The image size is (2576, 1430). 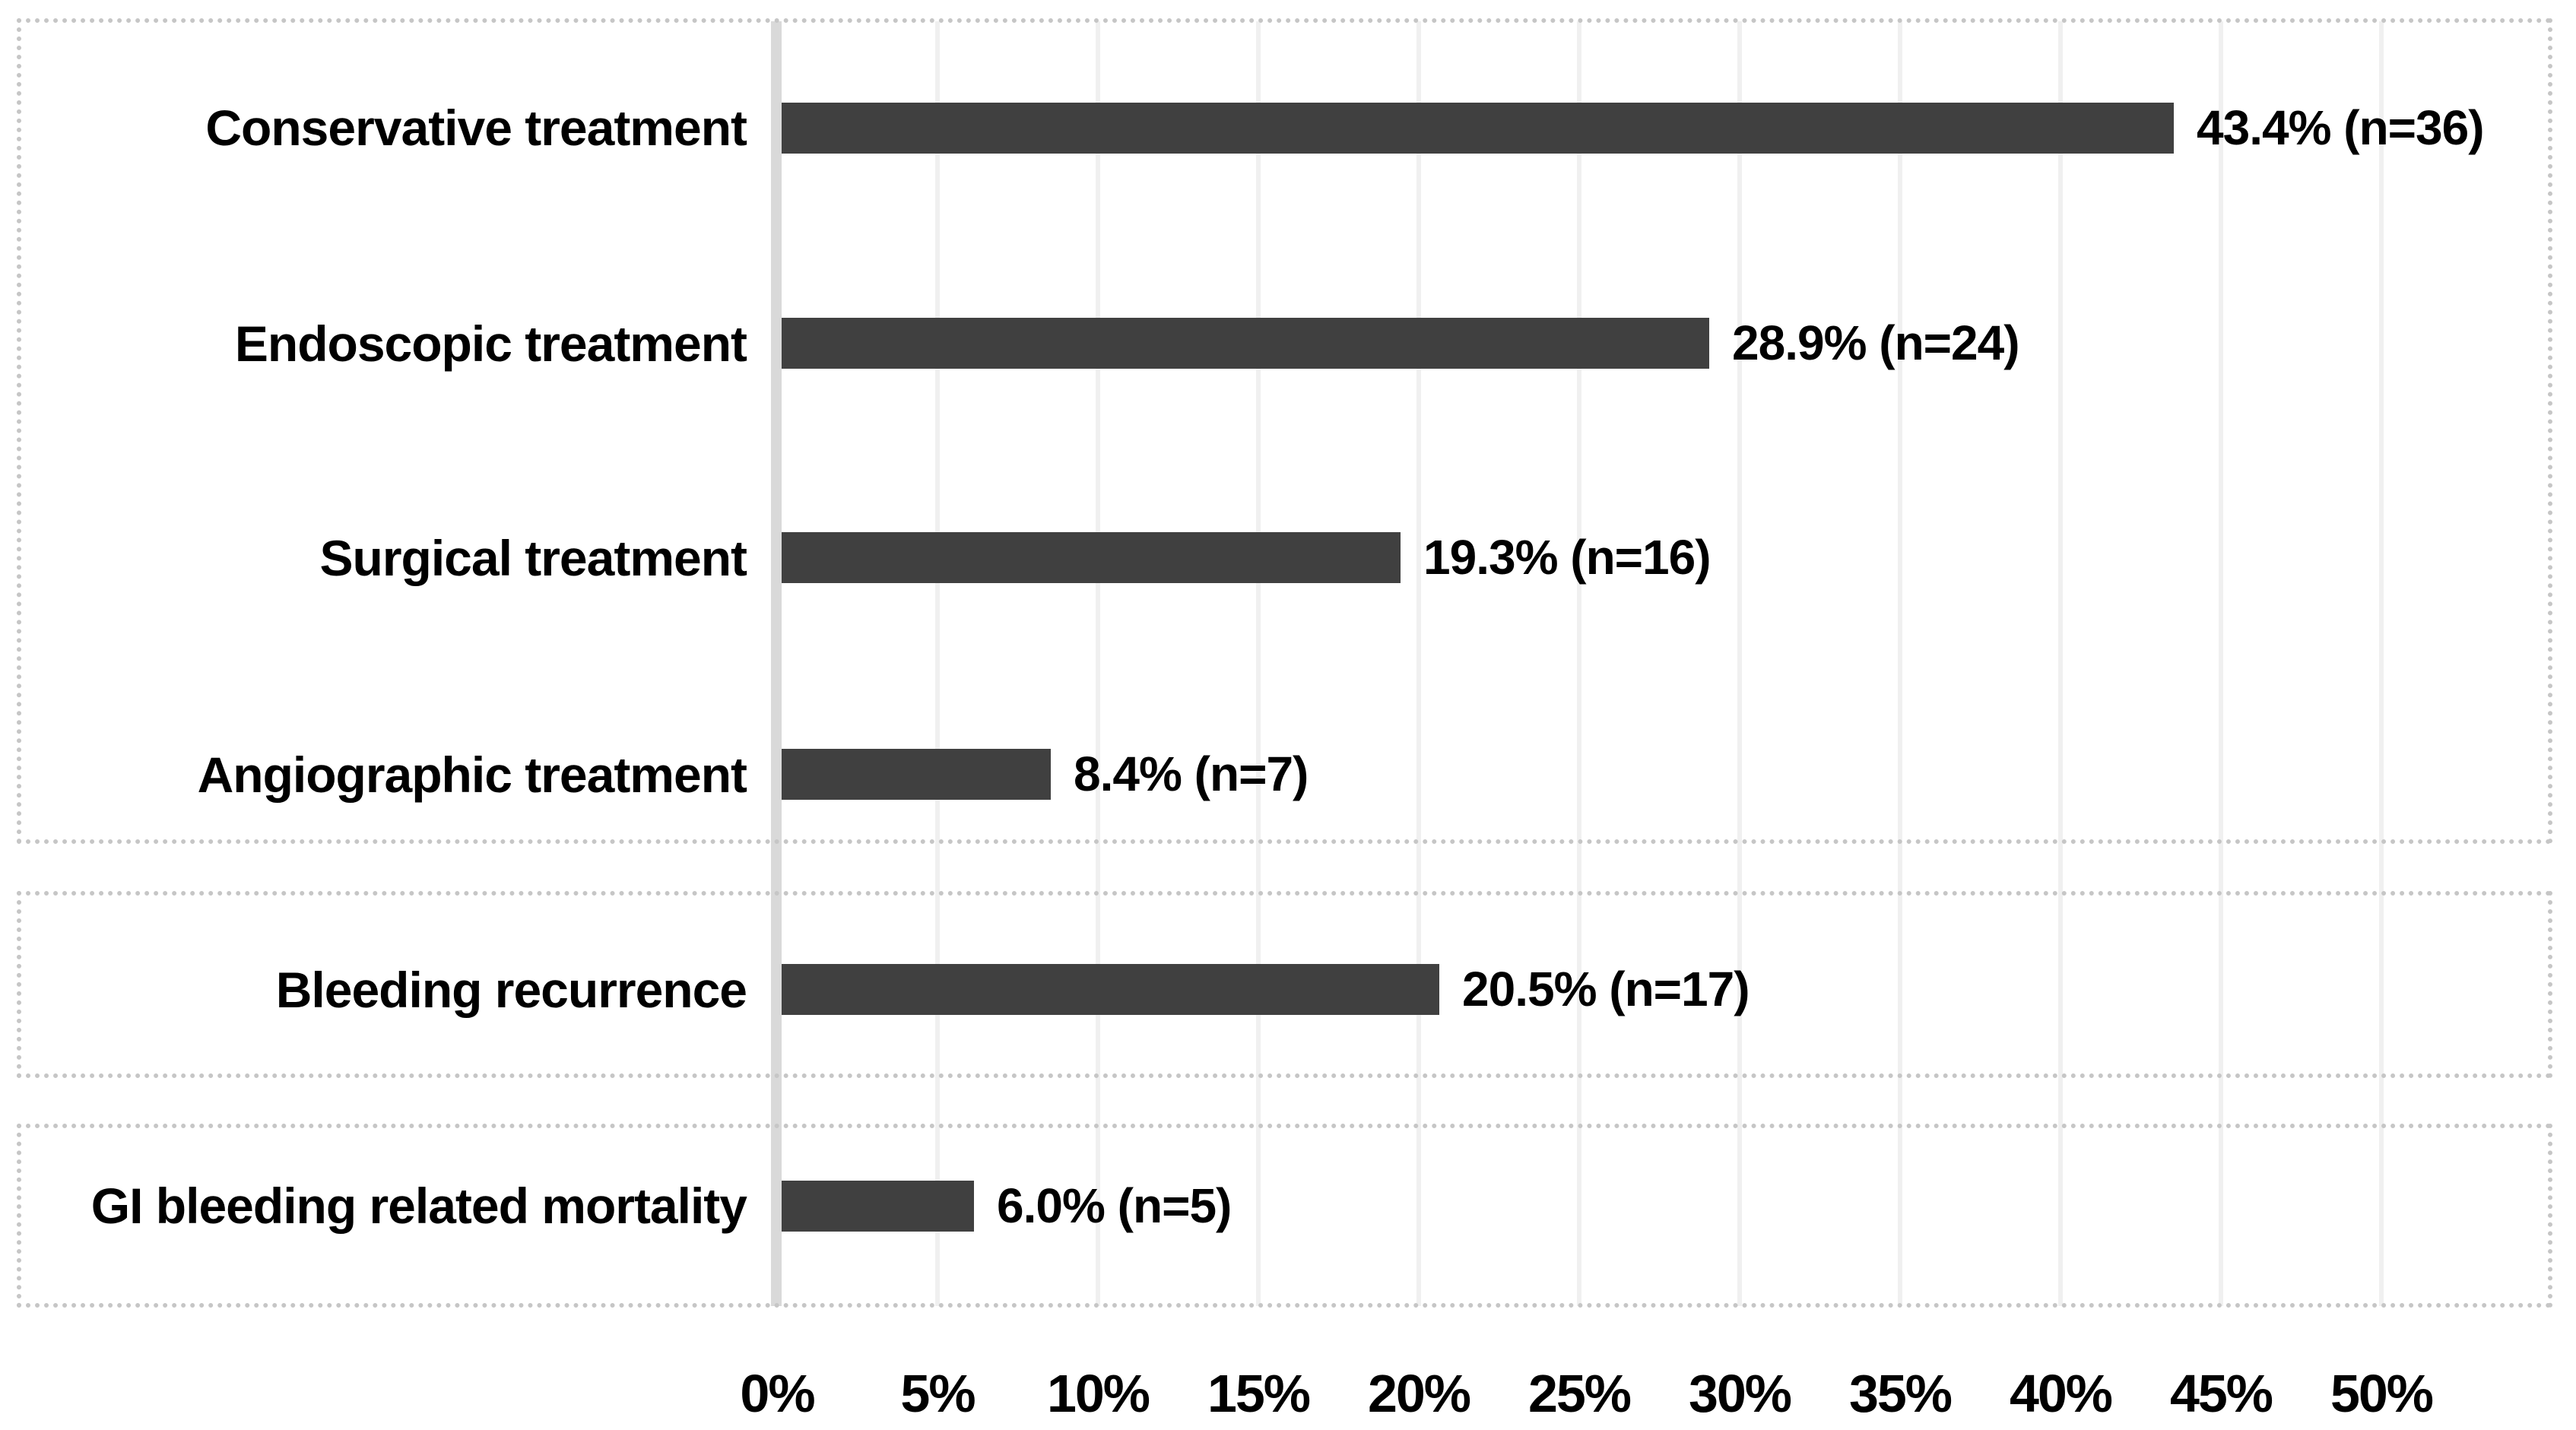 I want to click on group-box-bleeding-recurrence, so click(x=1285, y=984).